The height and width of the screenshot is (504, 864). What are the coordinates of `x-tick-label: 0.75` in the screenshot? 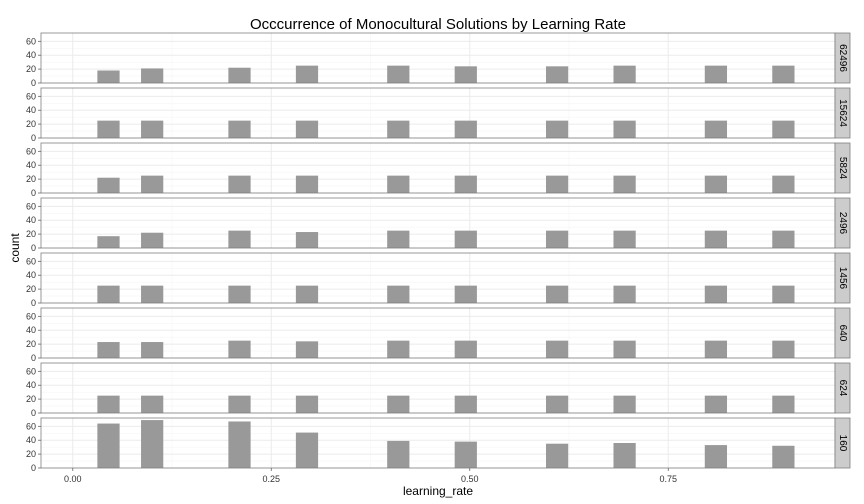 It's located at (668, 479).